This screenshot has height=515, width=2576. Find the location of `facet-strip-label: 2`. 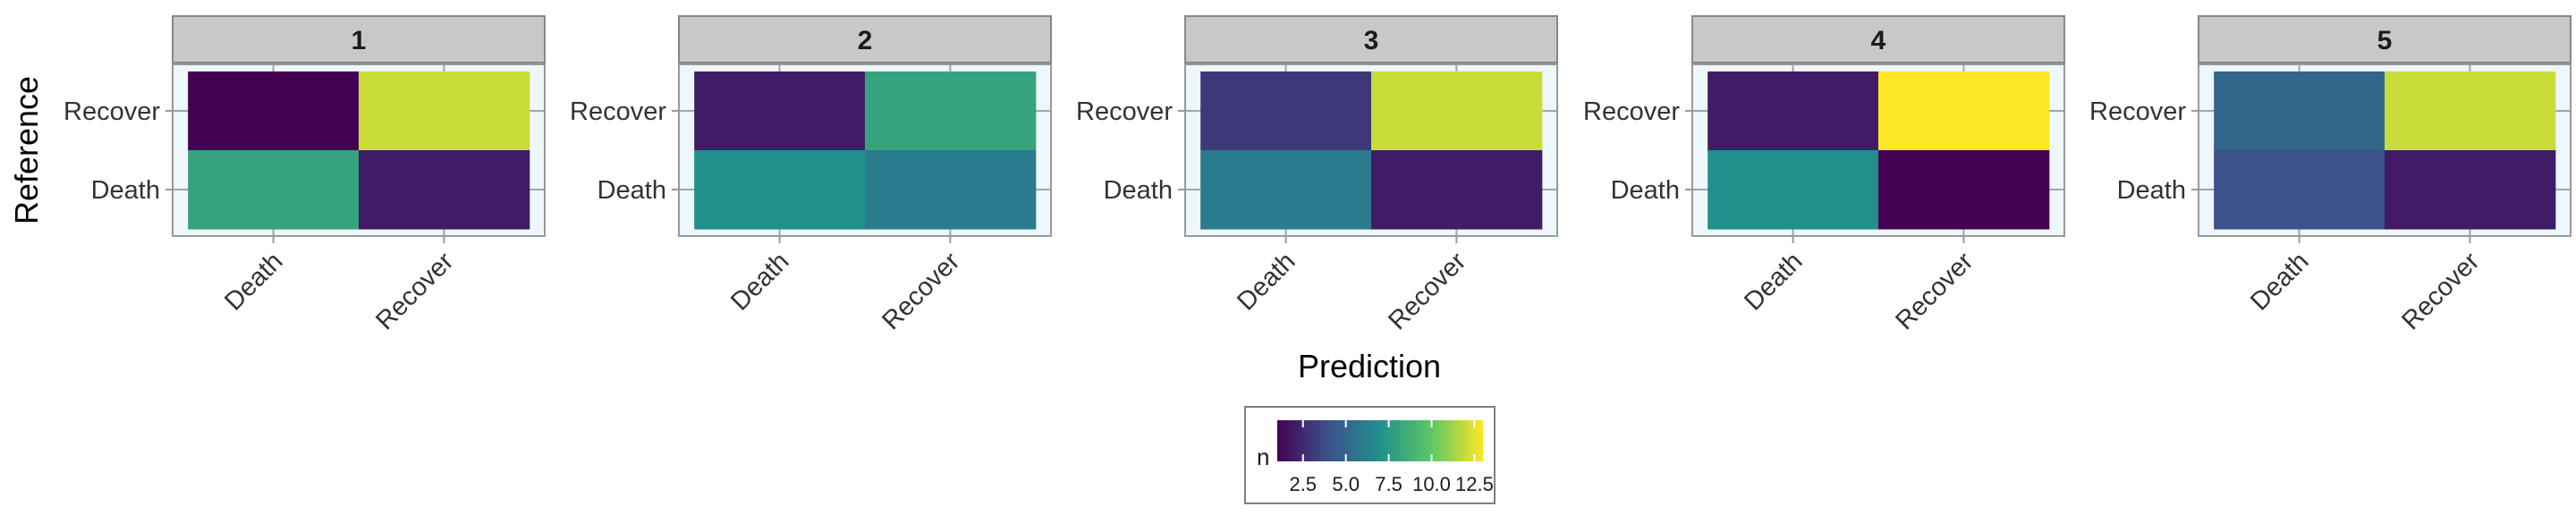

facet-strip-label: 2 is located at coordinates (865, 40).